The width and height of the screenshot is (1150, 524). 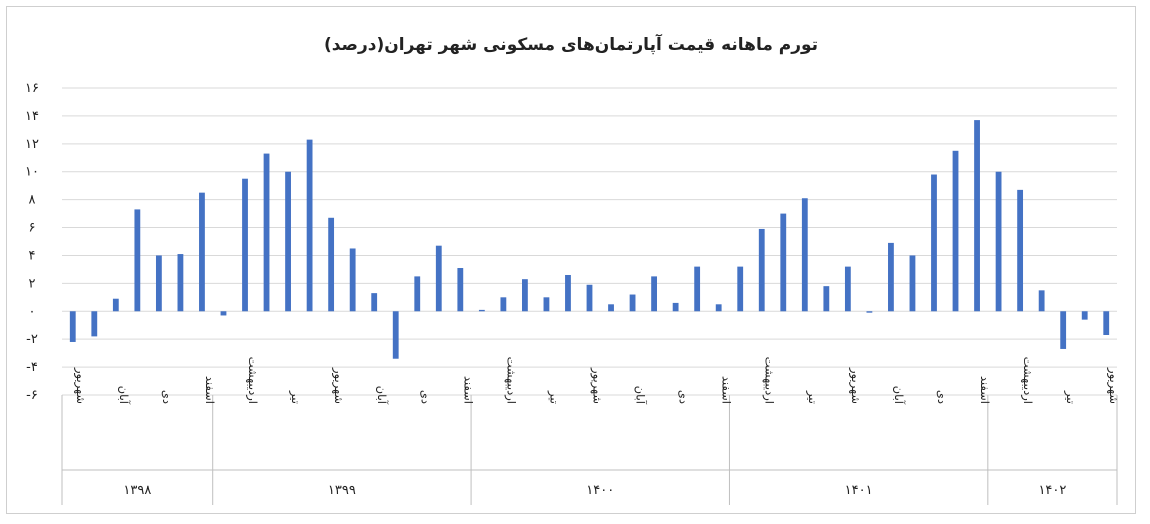 What do you see at coordinates (342, 490) in the screenshot?
I see `year-label: ۱۳۹۹` at bounding box center [342, 490].